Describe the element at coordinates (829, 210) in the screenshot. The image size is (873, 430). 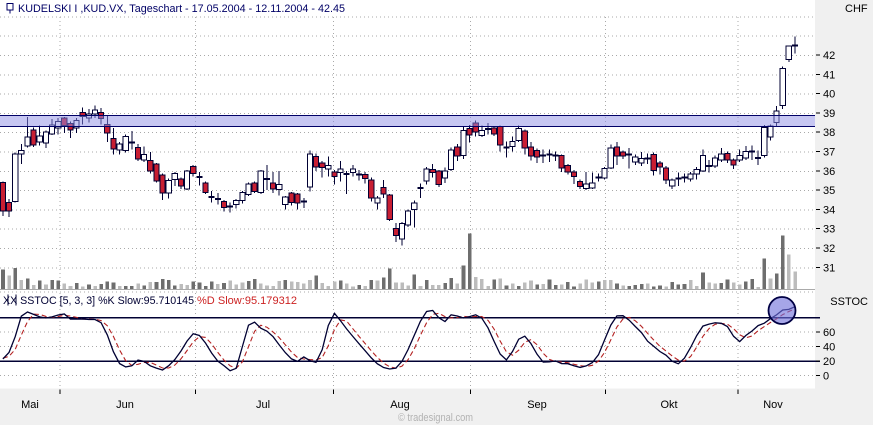
I see `svg-text: 34` at that location.